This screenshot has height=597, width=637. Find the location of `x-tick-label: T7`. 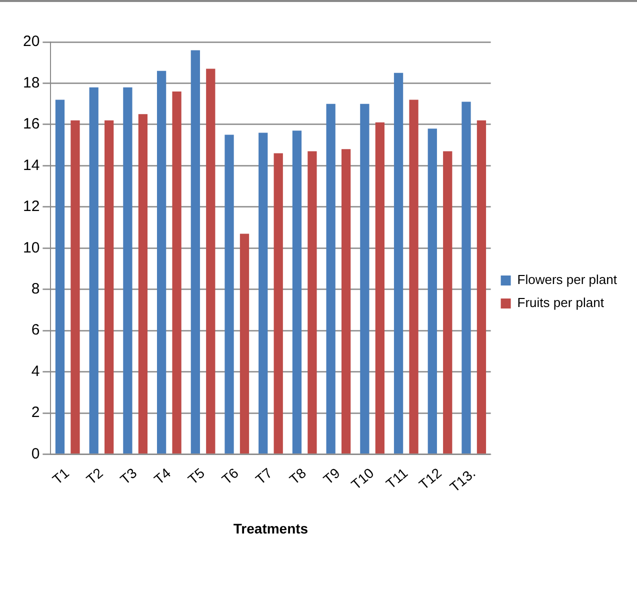

x-tick-label: T7 is located at coordinates (264, 476).